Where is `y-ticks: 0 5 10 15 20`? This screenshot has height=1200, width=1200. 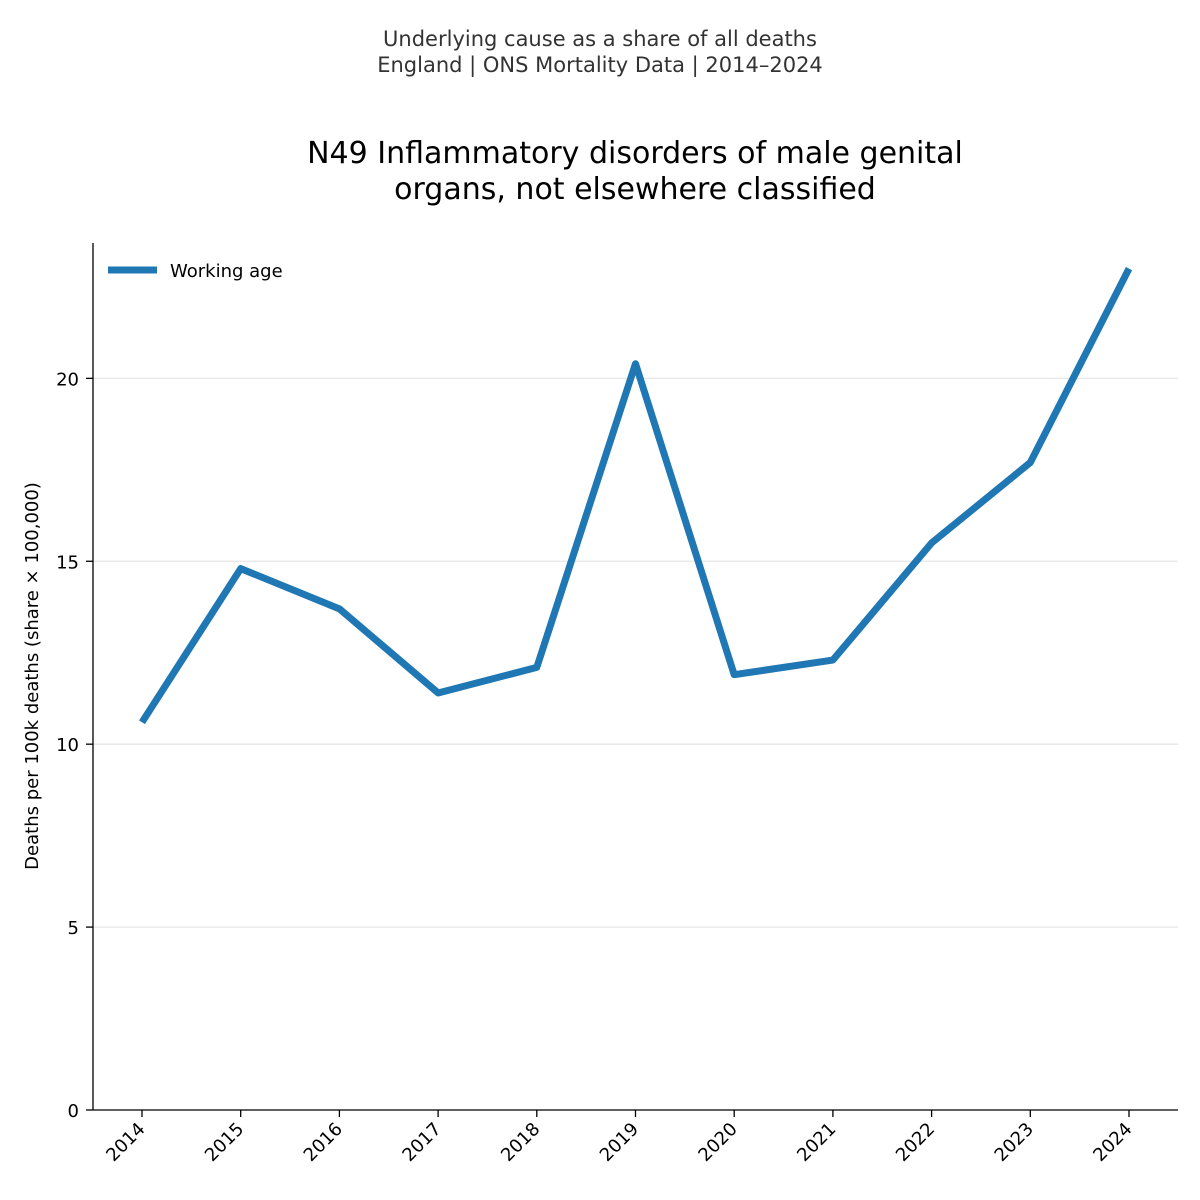 y-ticks: 0 5 10 15 20 is located at coordinates (74, 745).